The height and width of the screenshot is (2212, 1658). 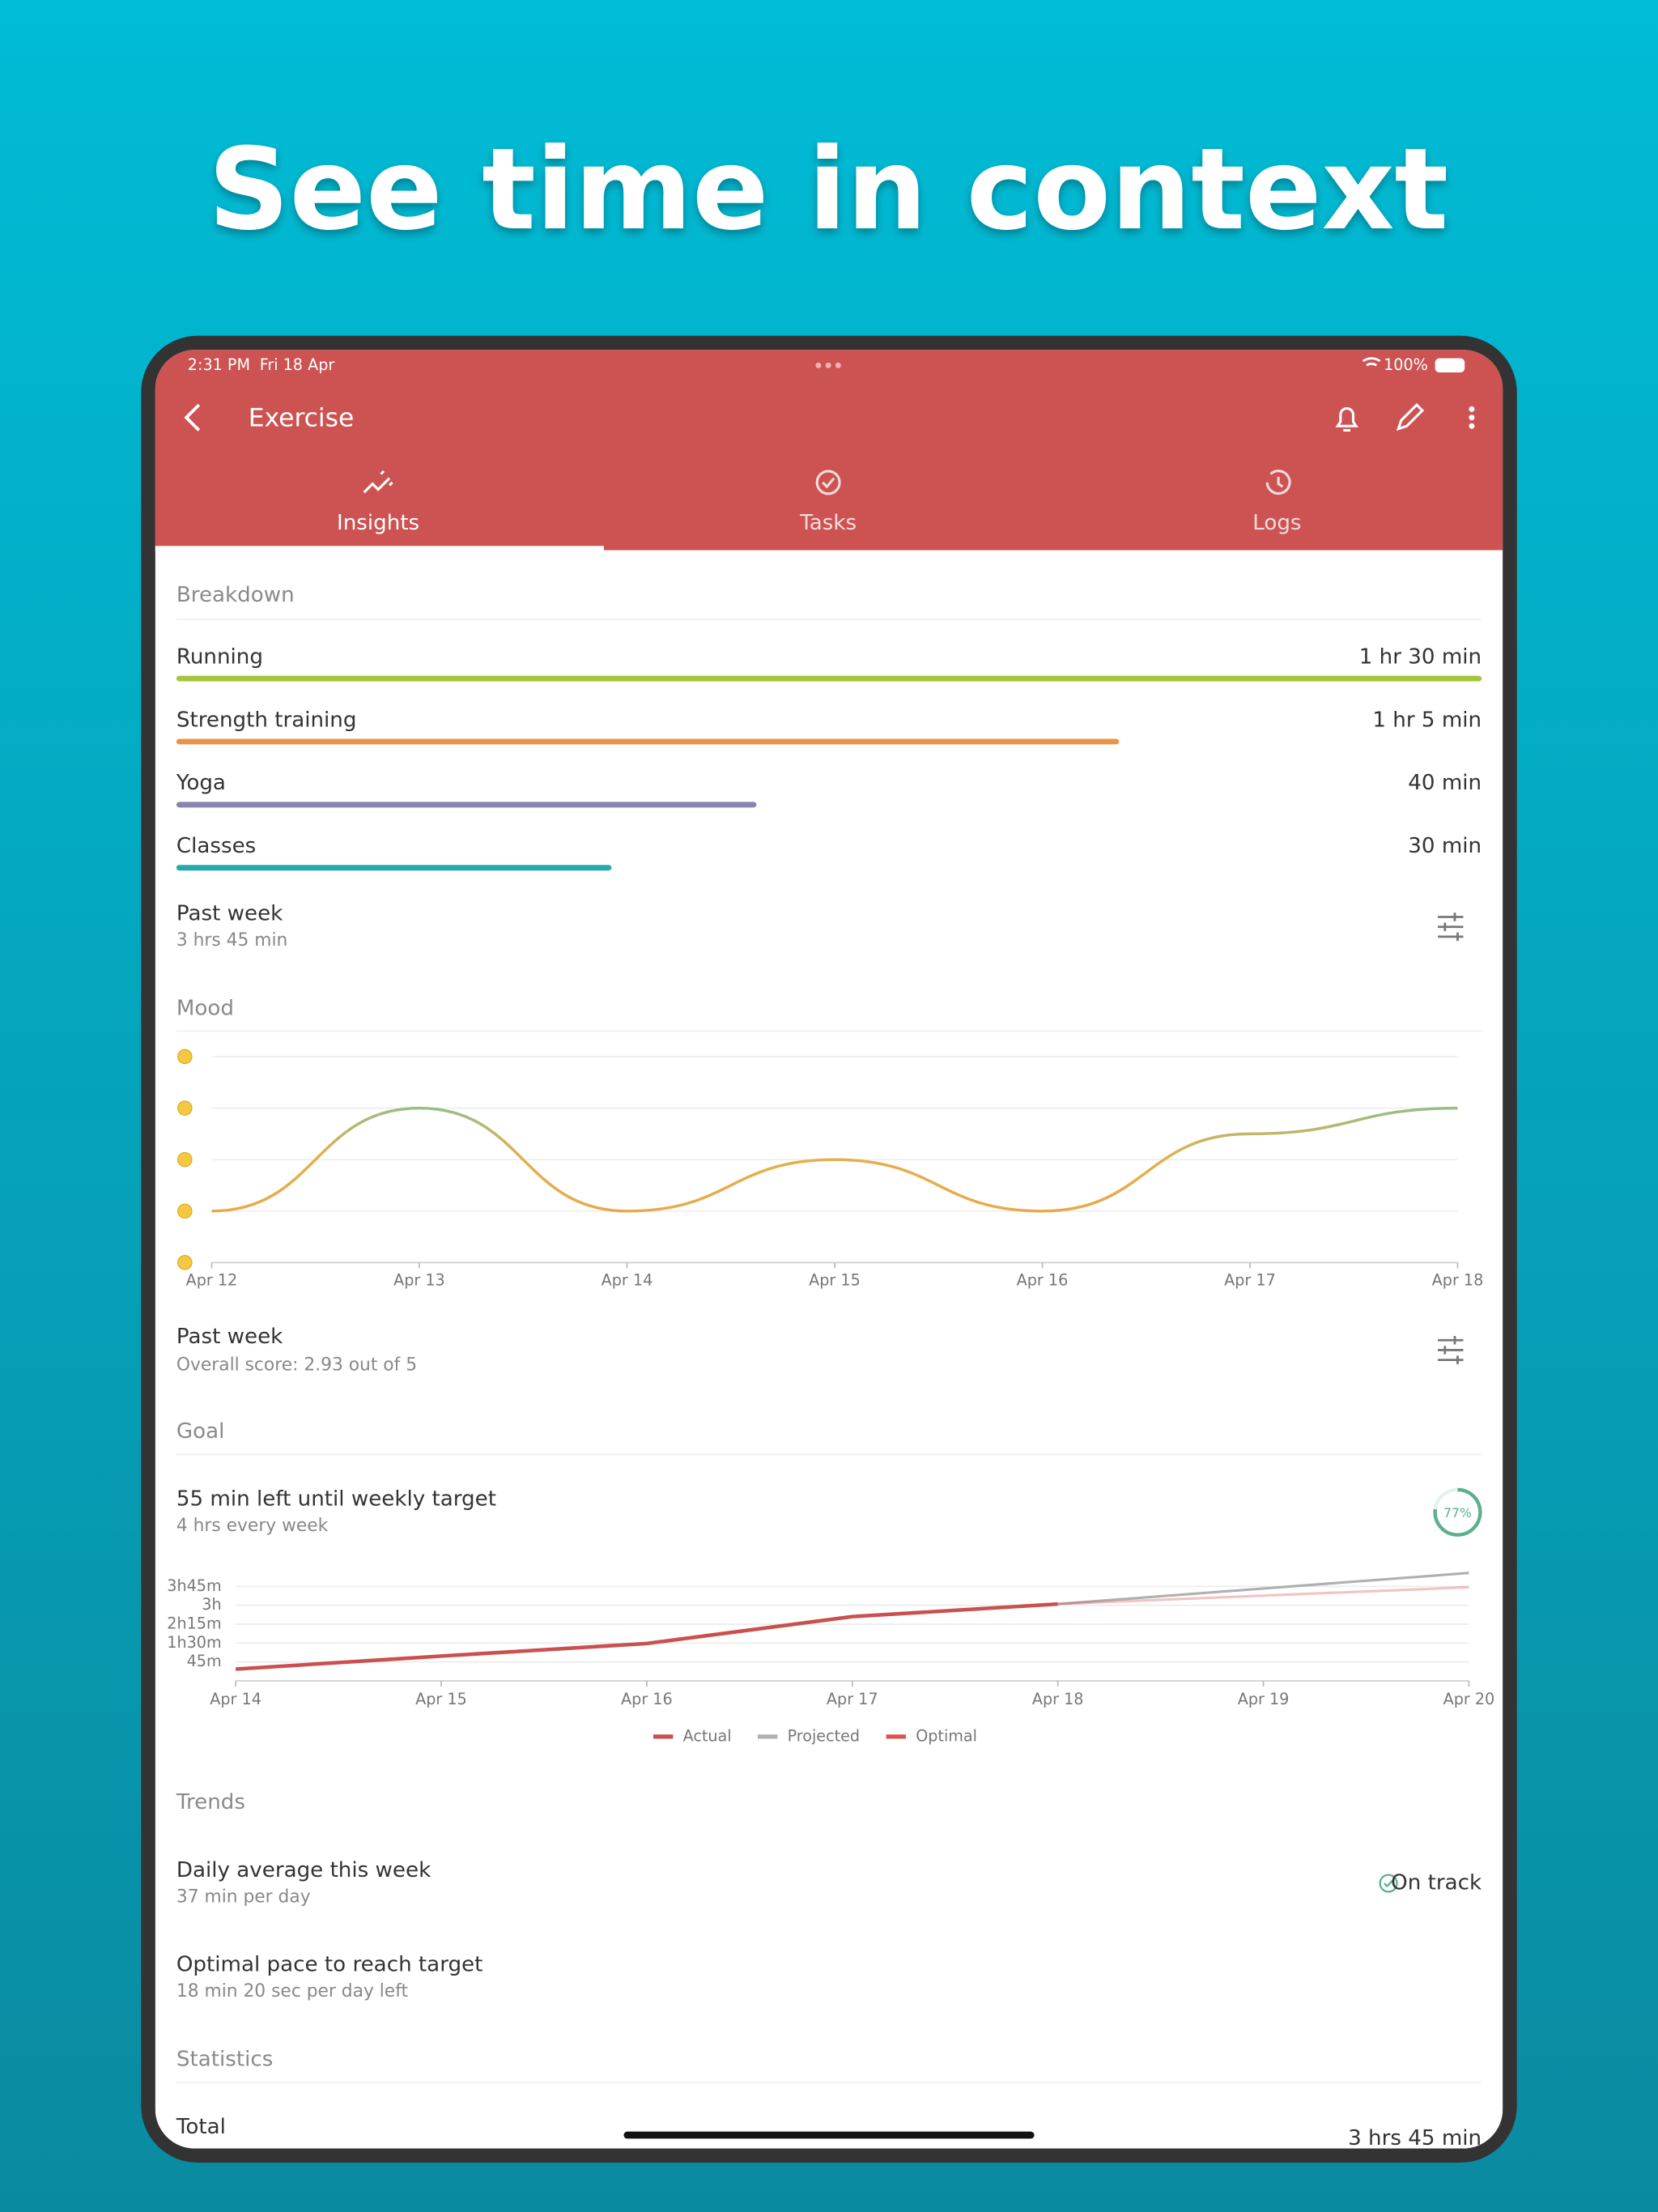 What do you see at coordinates (292, 1991) in the screenshot?
I see `trend-subtitle: 18 min 20 sec per day left` at bounding box center [292, 1991].